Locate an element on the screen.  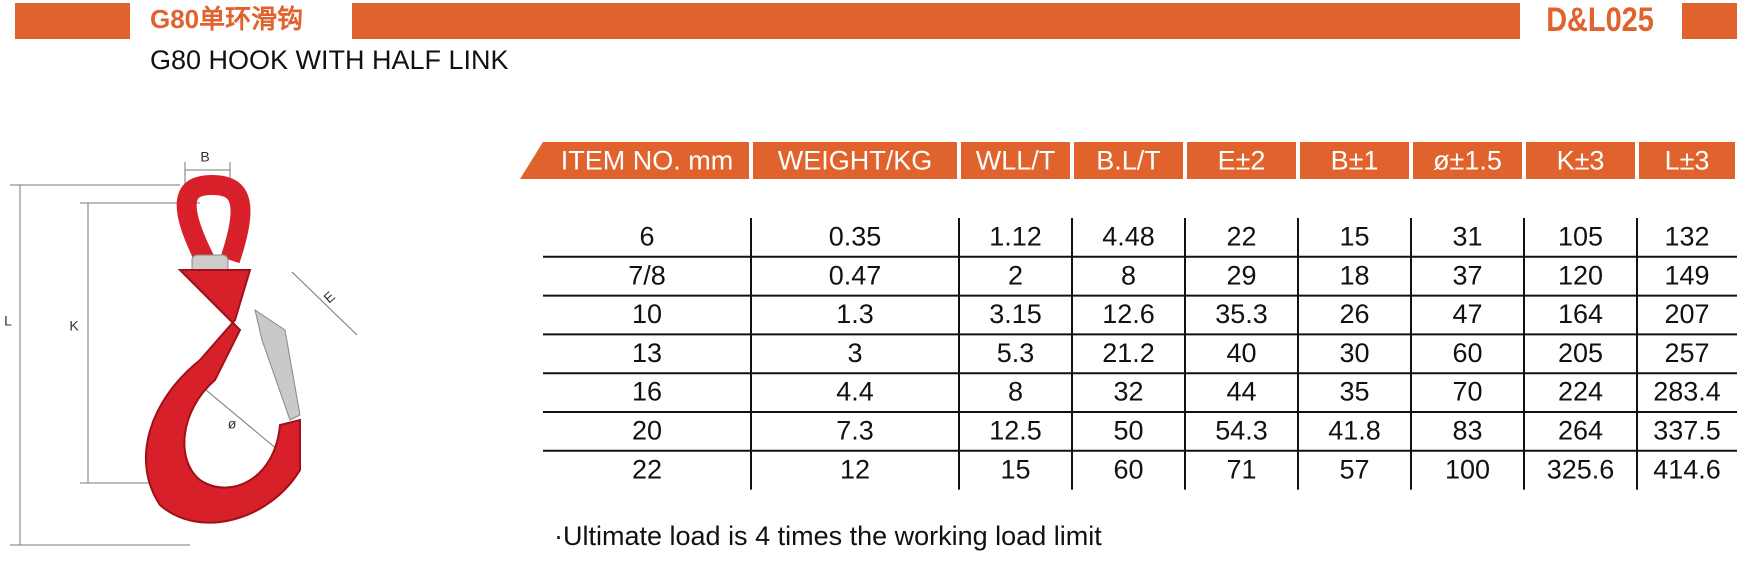
table-cell: 337.5 is located at coordinates (1687, 431).